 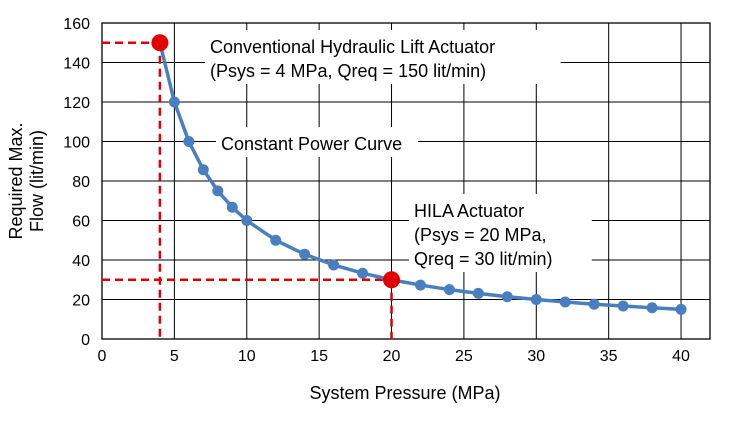 What do you see at coordinates (681, 356) in the screenshot?
I see `x-tick-label: 40` at bounding box center [681, 356].